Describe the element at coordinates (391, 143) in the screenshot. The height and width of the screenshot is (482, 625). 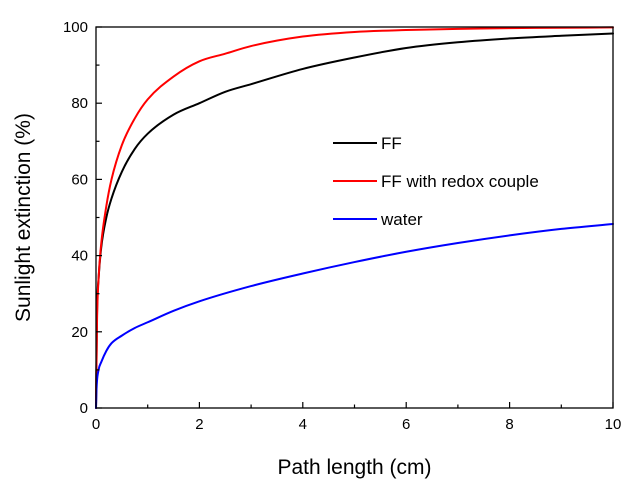
I see `legend-label: FF` at that location.